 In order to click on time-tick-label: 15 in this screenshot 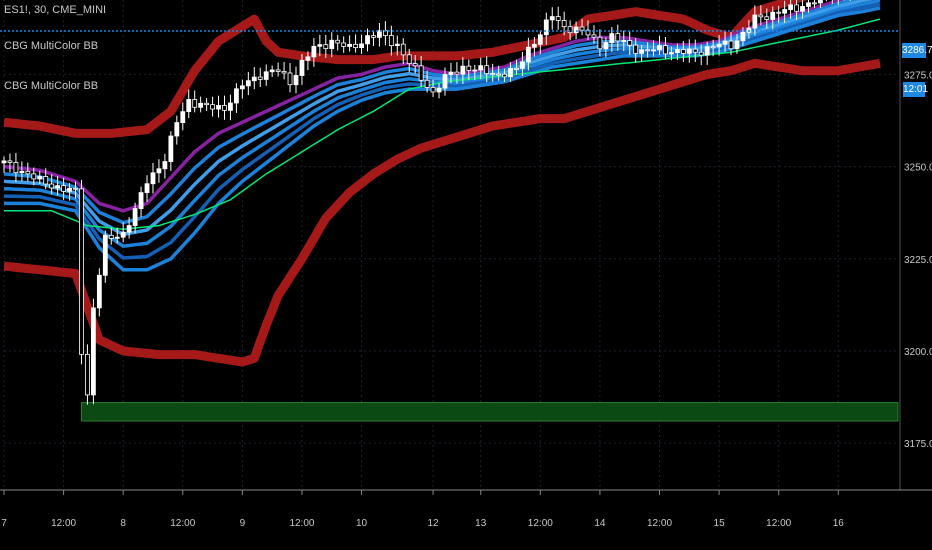, I will do `click(720, 523)`.